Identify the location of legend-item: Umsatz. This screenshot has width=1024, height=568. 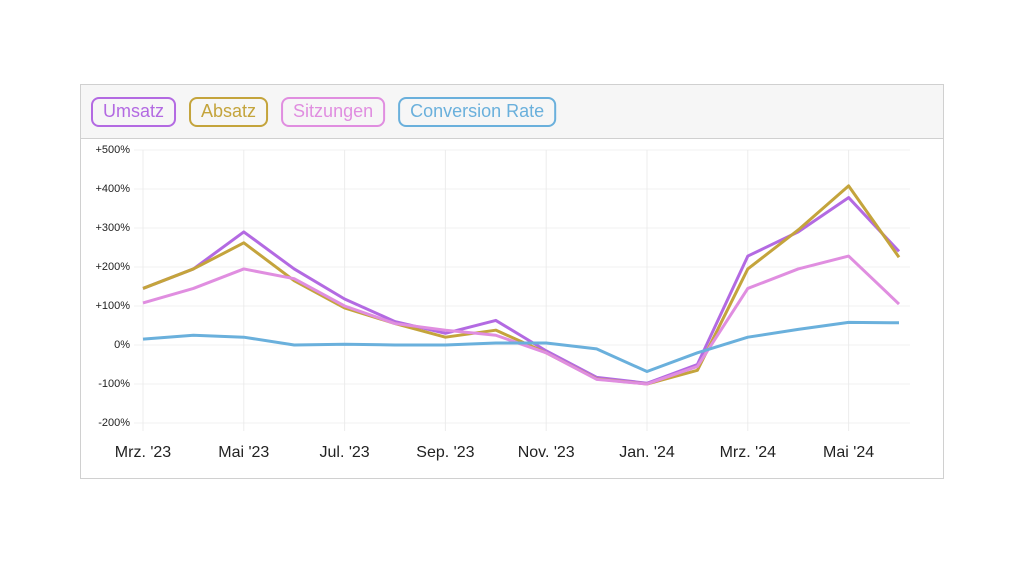
(134, 112).